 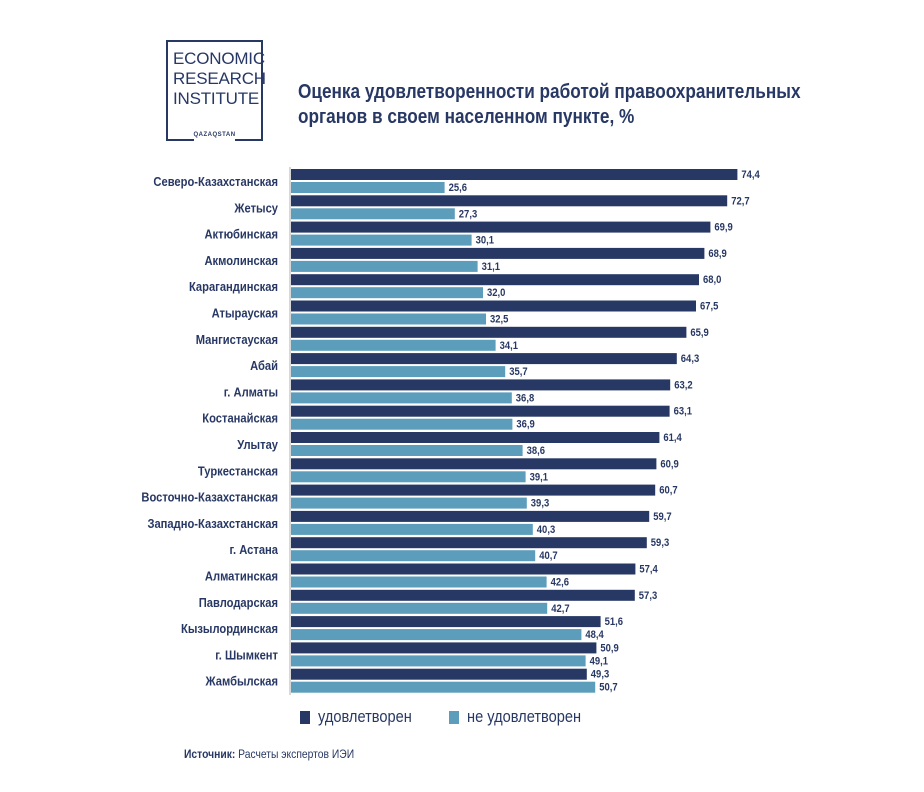 What do you see at coordinates (233, 286) in the screenshot?
I see `category-label: Карагандинская` at bounding box center [233, 286].